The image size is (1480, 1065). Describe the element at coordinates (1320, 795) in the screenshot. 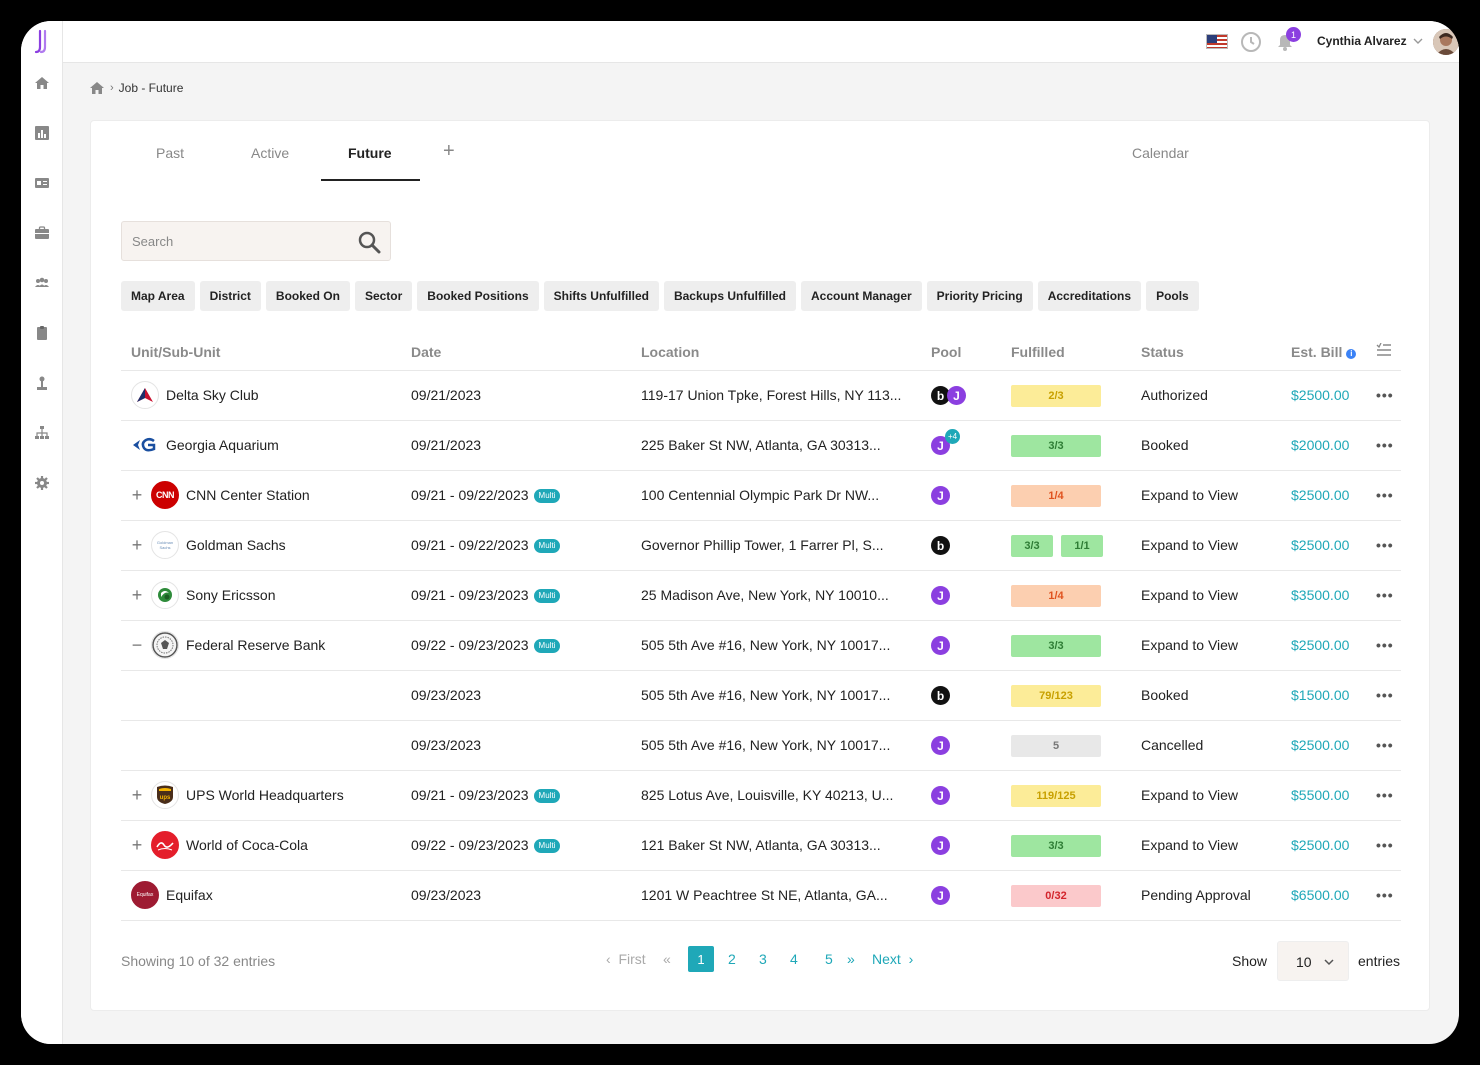

I see `est-bill: $5500.00` at that location.